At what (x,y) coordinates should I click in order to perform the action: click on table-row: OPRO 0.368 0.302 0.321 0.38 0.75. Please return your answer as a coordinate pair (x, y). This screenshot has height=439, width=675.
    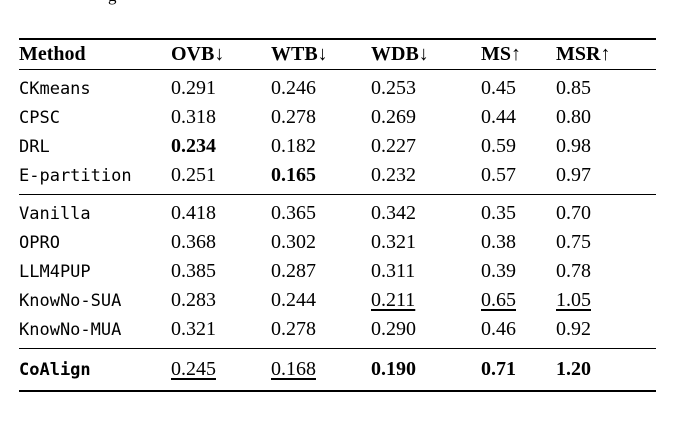
    Looking at the image, I should click on (337, 242).